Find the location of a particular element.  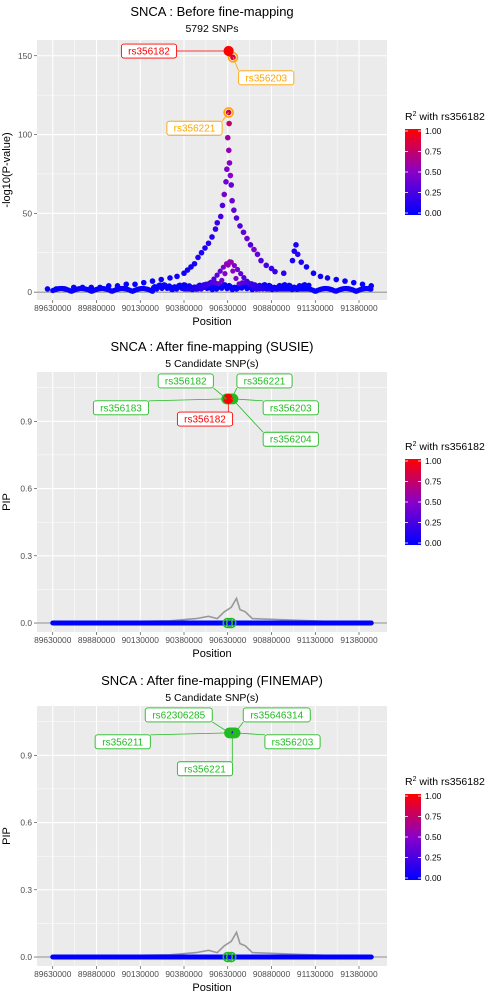

top-snp-ring is located at coordinates (228, 112).